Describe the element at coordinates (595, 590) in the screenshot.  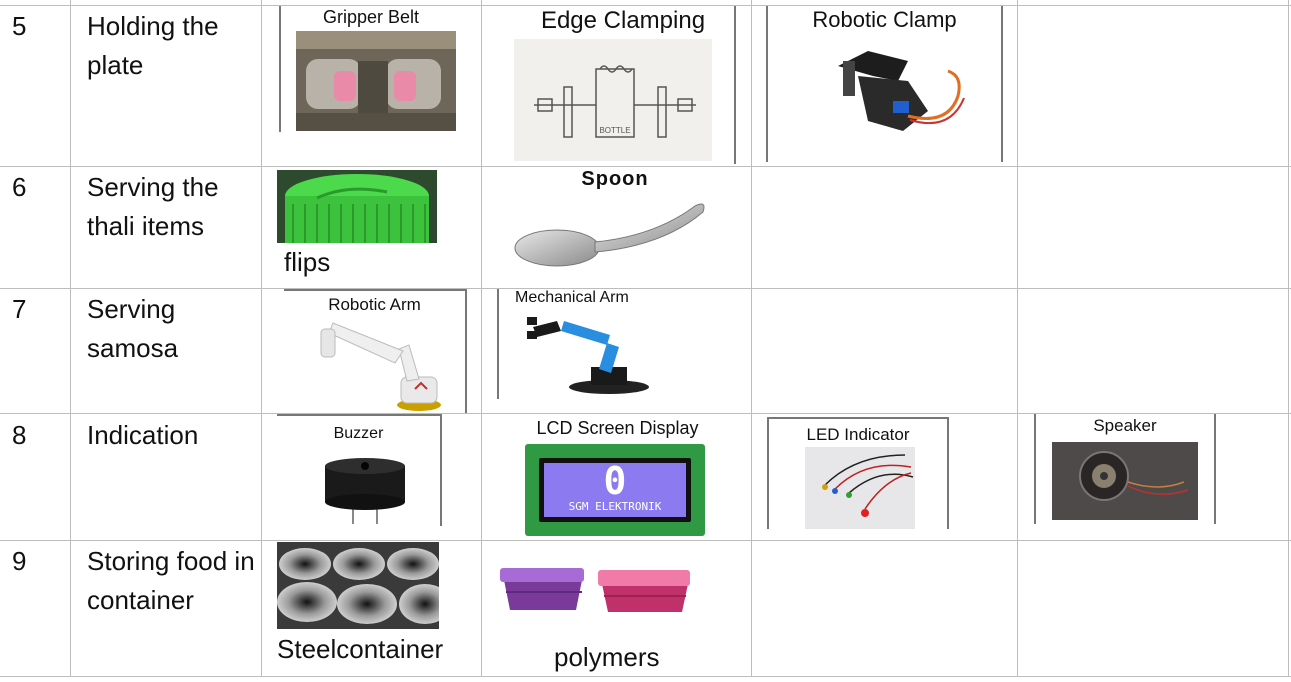
I see `polymer-container-picture` at that location.